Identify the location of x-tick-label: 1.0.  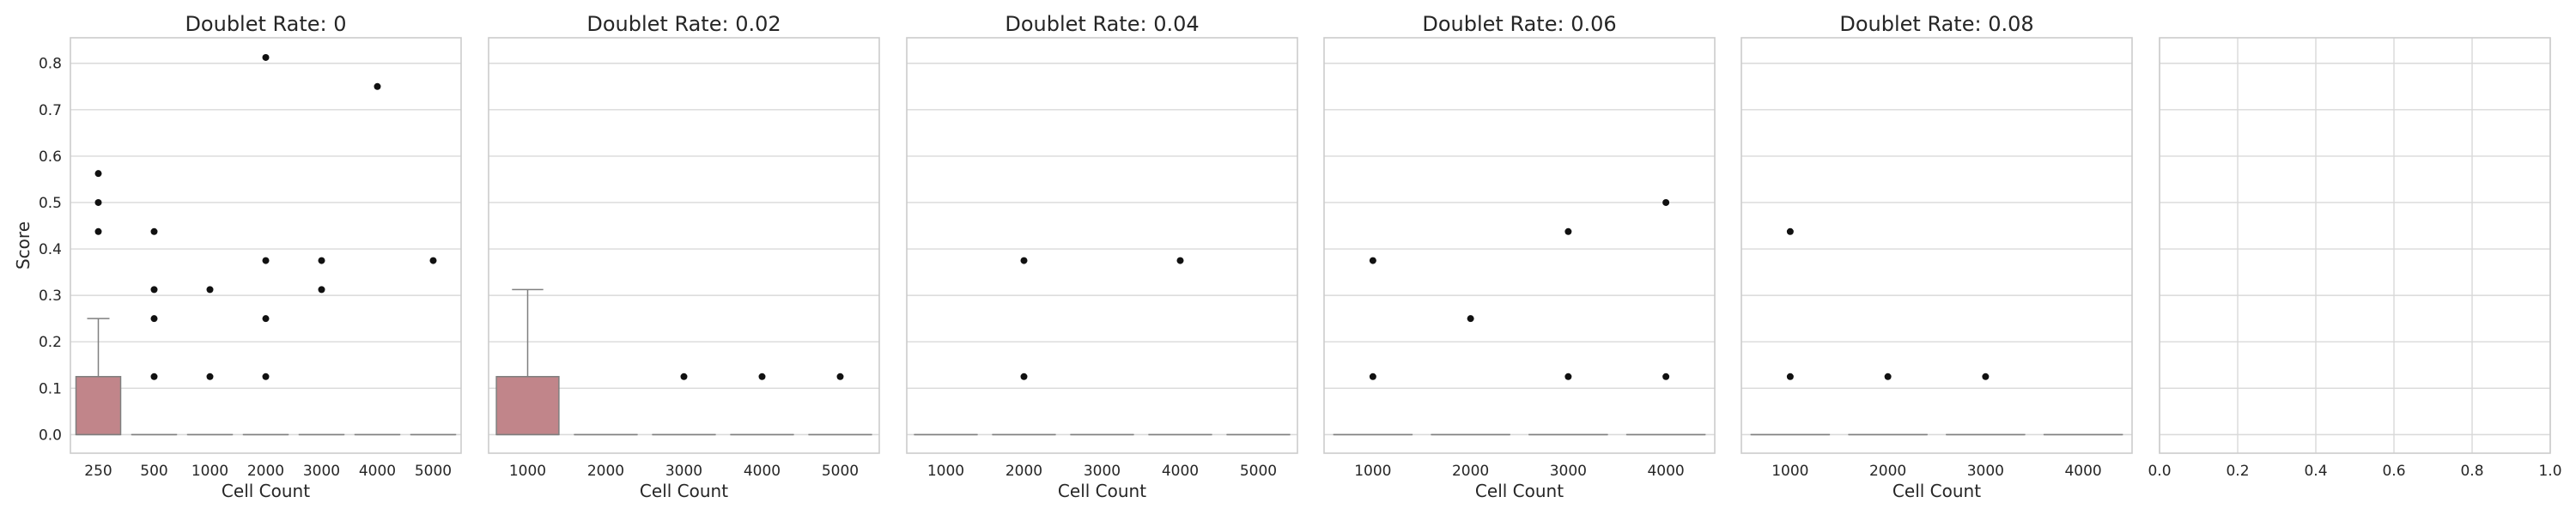
(2550, 471).